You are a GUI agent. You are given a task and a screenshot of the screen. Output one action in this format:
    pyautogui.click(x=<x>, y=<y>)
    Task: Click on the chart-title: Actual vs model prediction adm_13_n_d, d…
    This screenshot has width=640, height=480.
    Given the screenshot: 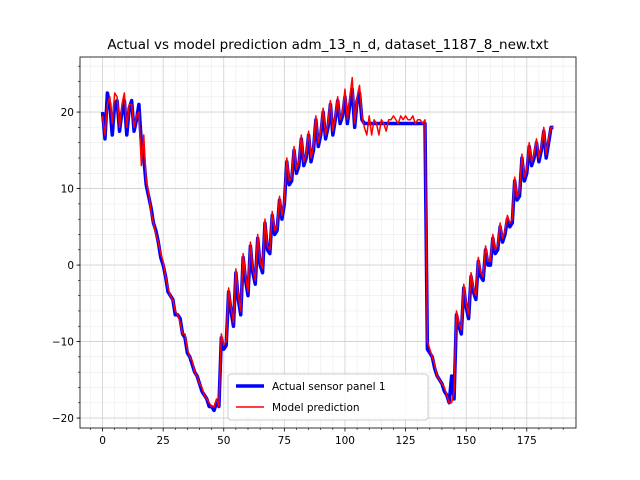 What is the action you would take?
    pyautogui.click(x=327, y=45)
    